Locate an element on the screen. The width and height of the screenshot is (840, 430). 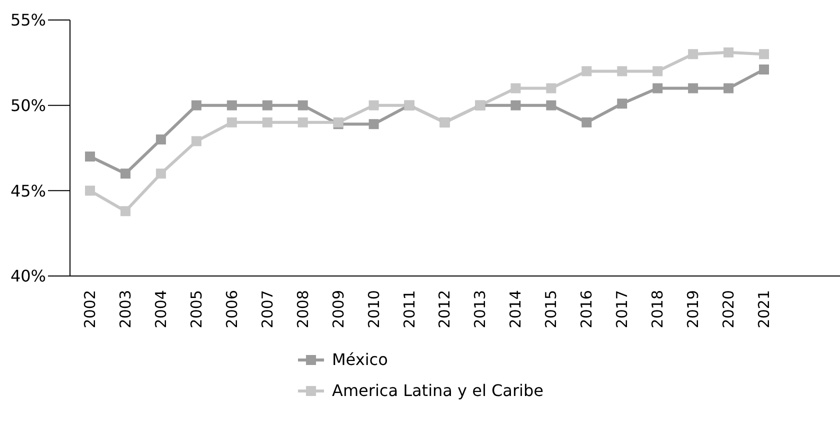
x-tick-label: 2018 is located at coordinates (657, 309).